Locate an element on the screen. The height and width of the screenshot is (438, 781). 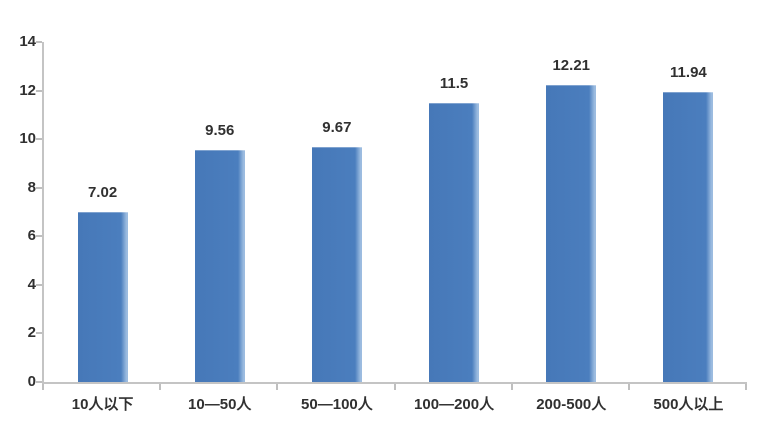
y-axis-tick-label: 4 is located at coordinates (31, 284).